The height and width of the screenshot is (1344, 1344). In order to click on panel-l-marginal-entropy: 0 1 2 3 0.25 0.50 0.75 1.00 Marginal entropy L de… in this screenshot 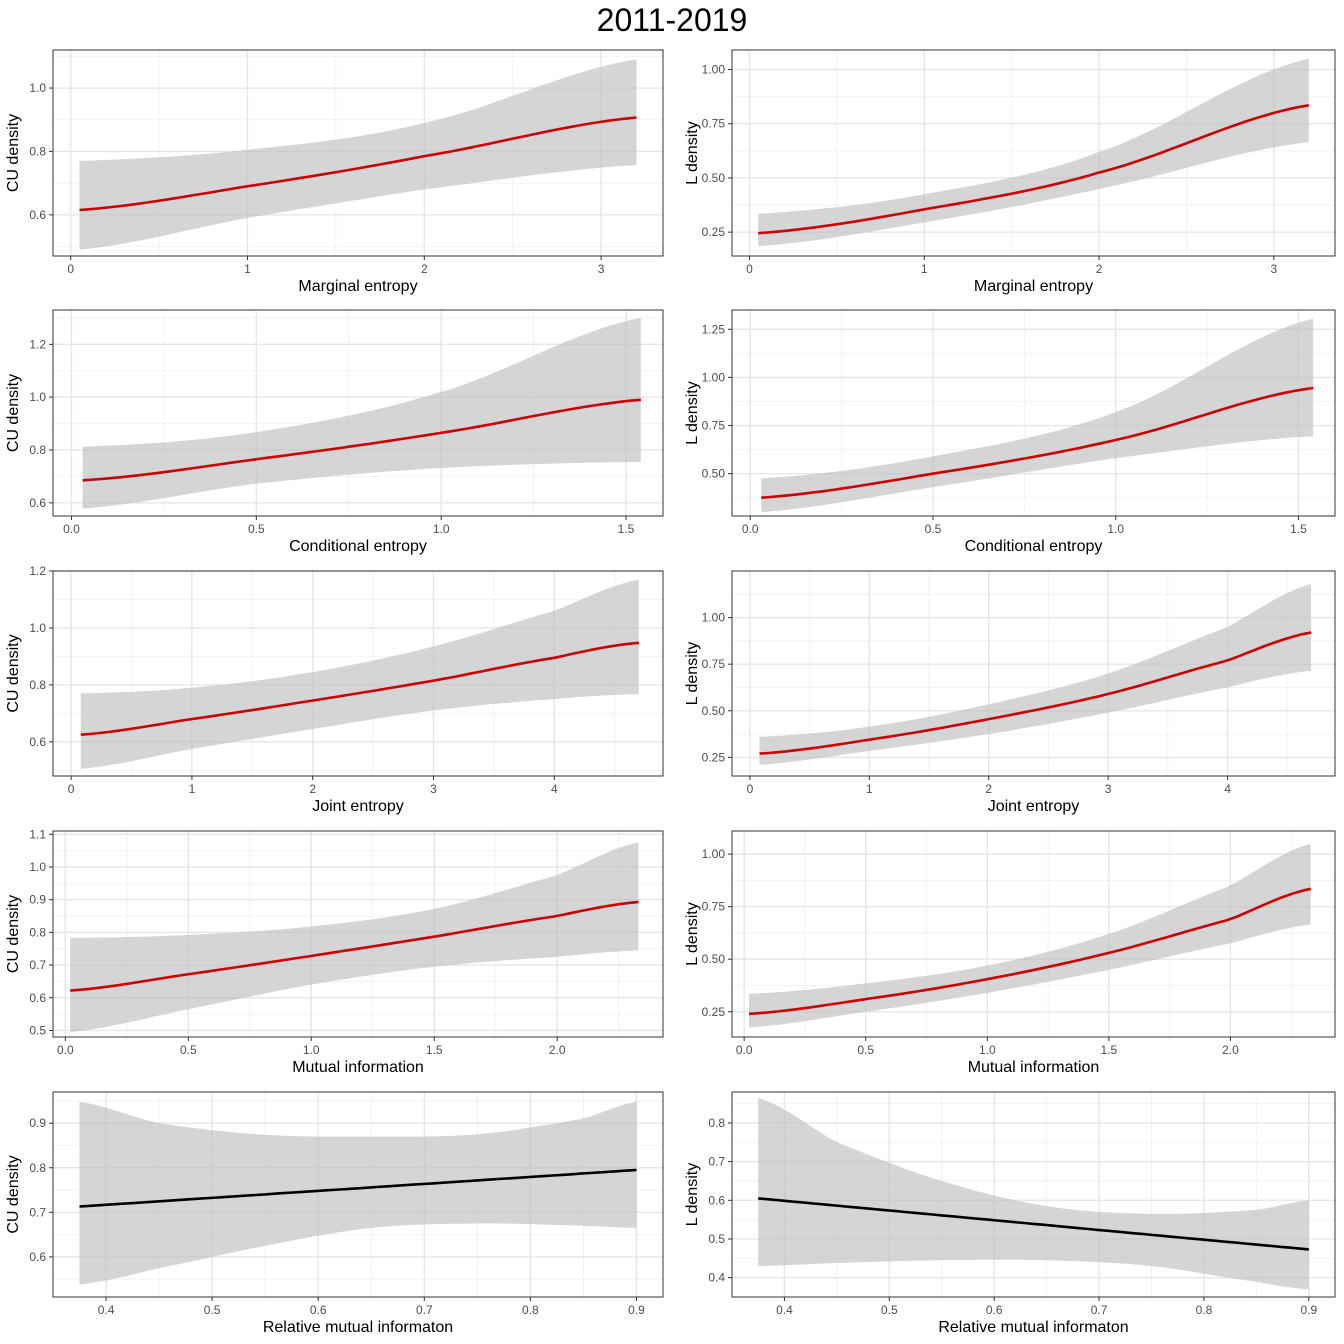, I will do `click(1010, 172)`.